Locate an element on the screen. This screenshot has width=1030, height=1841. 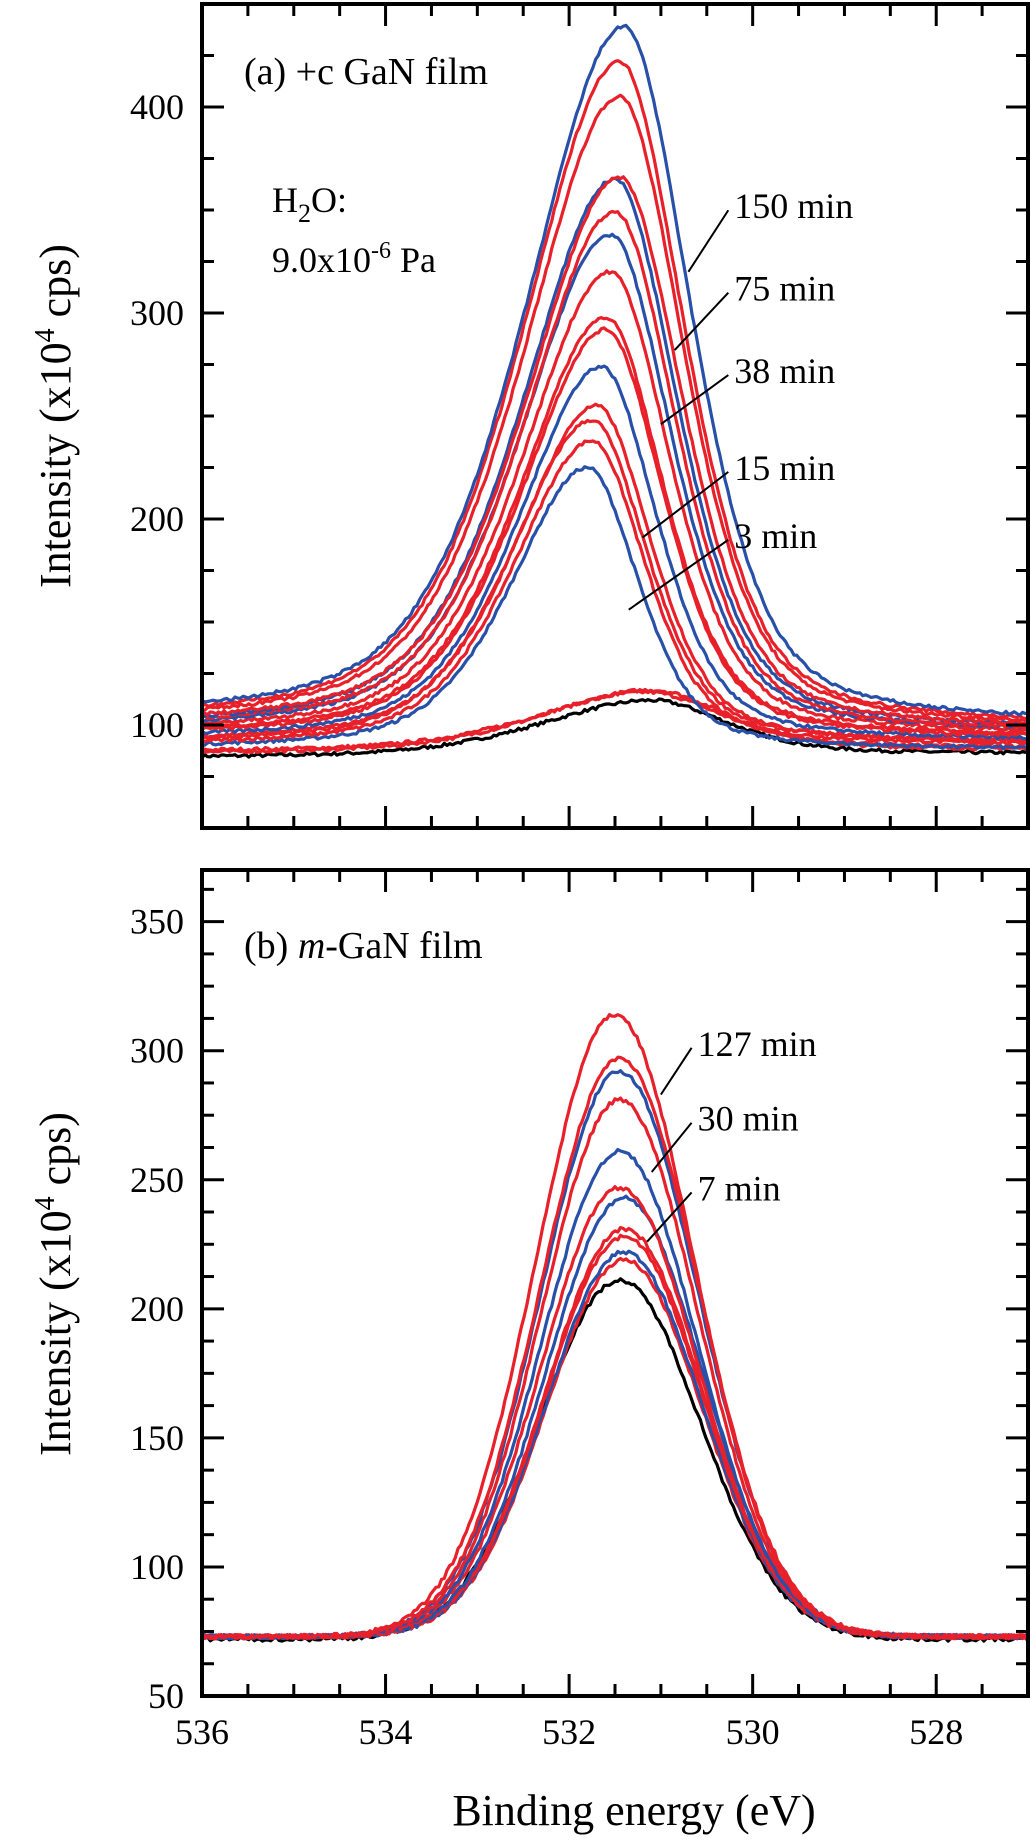
y-tick-label: 250 is located at coordinates (157, 1180).